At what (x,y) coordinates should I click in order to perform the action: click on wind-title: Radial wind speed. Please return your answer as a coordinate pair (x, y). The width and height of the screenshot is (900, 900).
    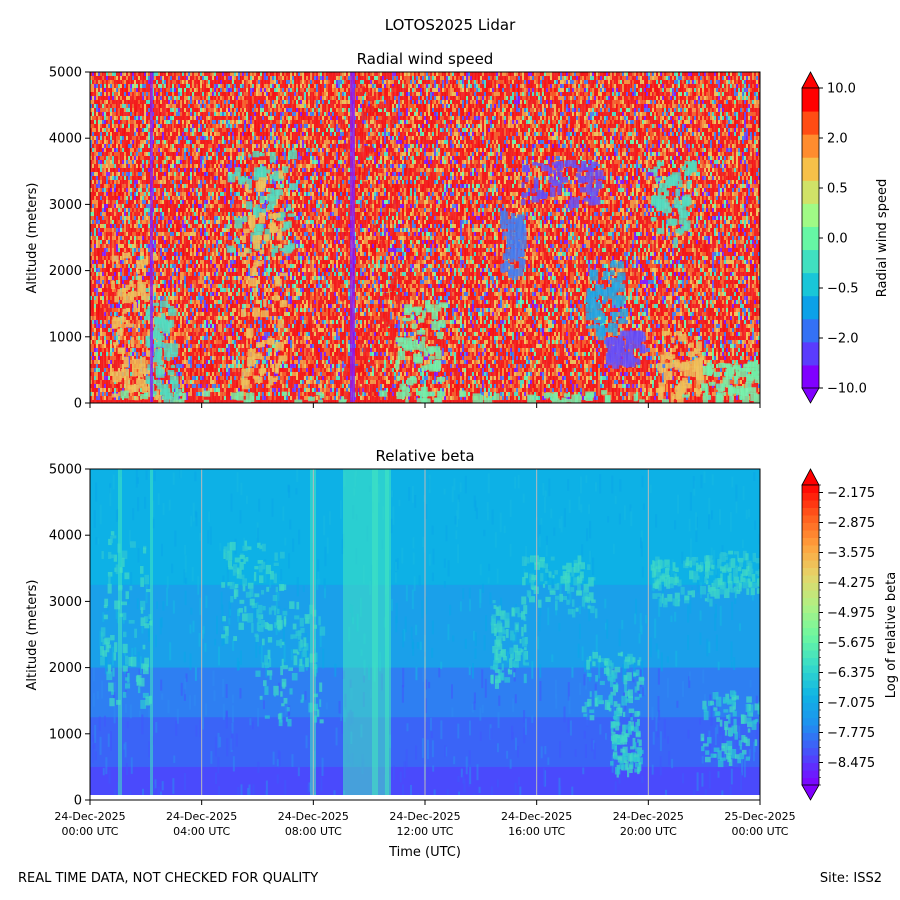
    Looking at the image, I should click on (425, 59).